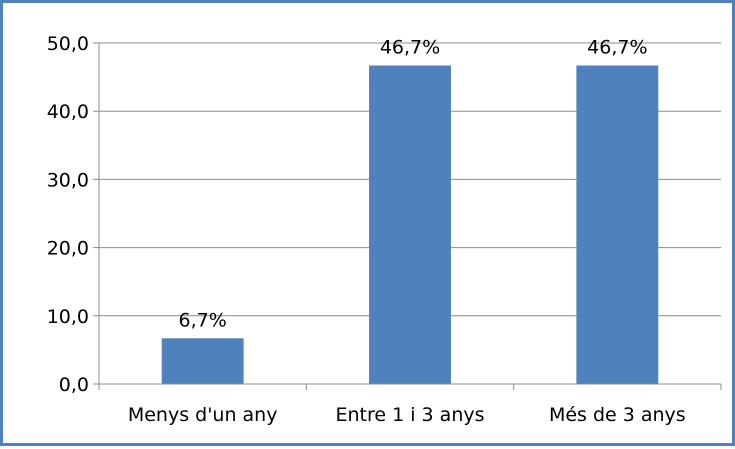  What do you see at coordinates (68, 112) in the screenshot?
I see `y-tick-label: 40,0` at bounding box center [68, 112].